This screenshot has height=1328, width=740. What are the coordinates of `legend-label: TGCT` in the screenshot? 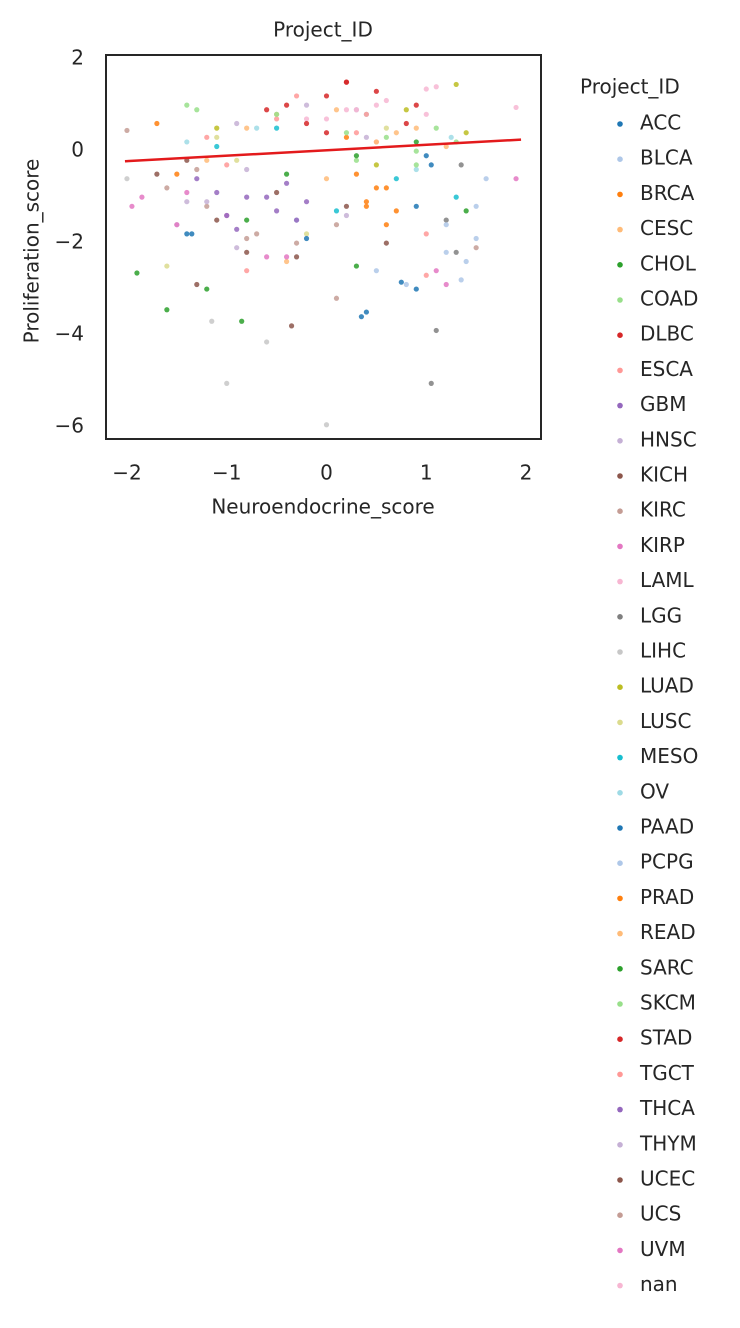 It's located at (667, 1073).